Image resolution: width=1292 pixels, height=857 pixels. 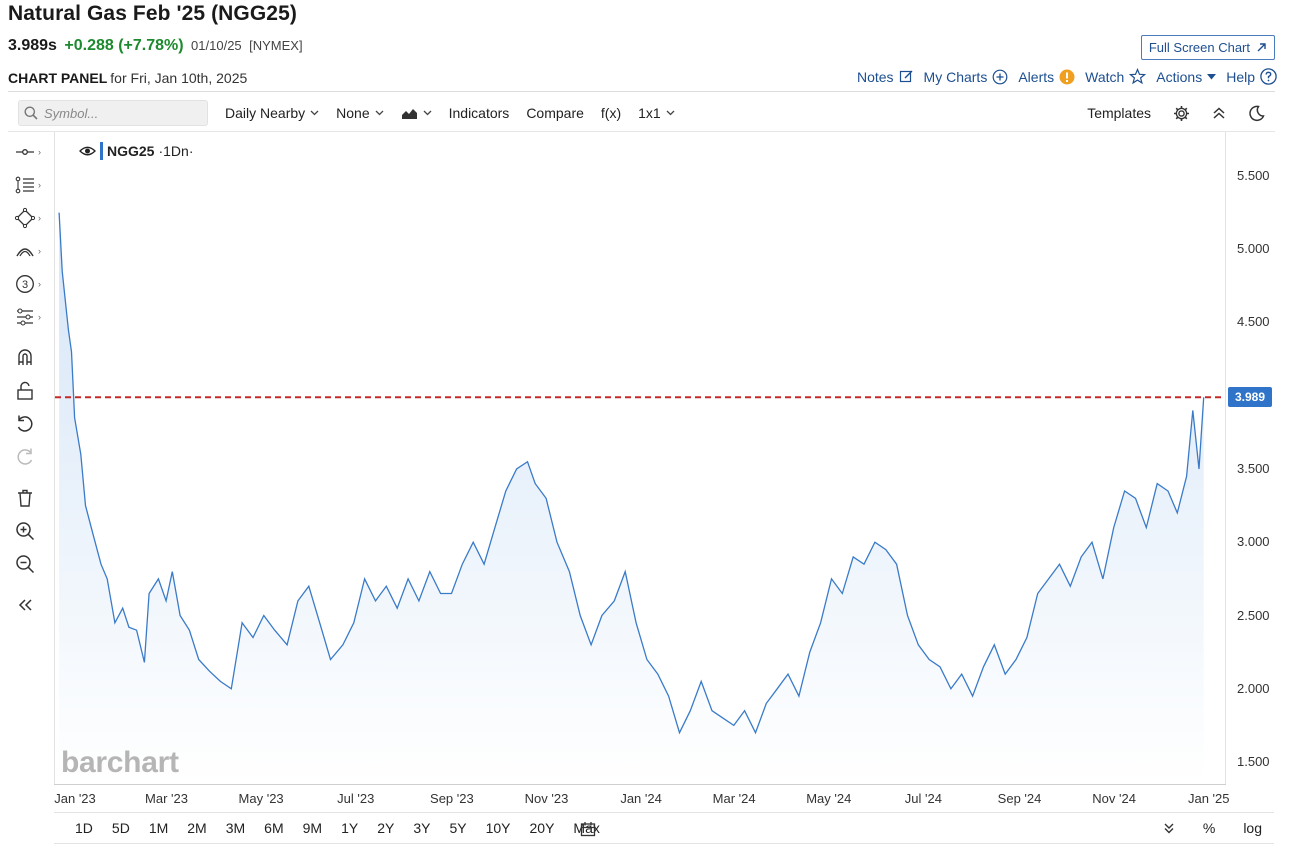 I want to click on range-bar: 1D 5D 1M 2M 3M 6M 9M 1Y 2Y 3Y 5Y 10Y 20Y Max % log, so click(x=664, y=828).